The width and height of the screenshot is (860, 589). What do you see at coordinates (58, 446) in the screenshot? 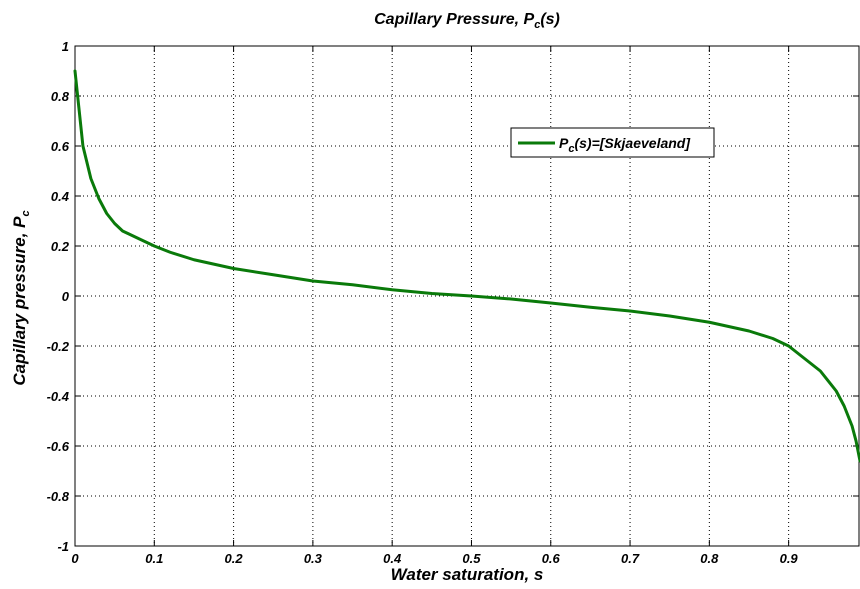
I see `y-tick-label: -0.6` at bounding box center [58, 446].